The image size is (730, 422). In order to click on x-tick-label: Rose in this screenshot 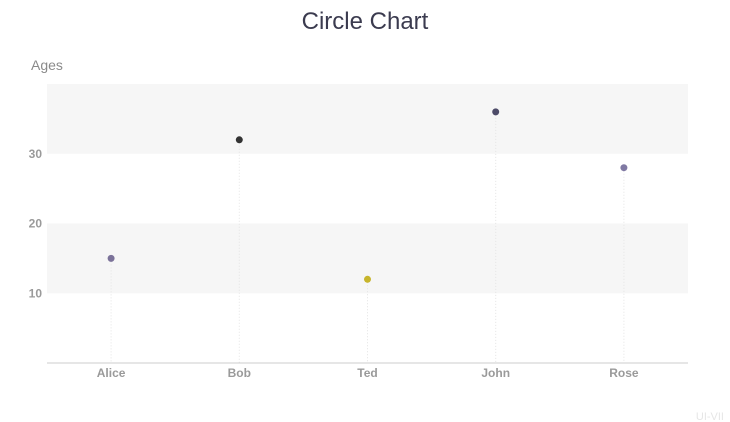, I will do `click(624, 373)`.